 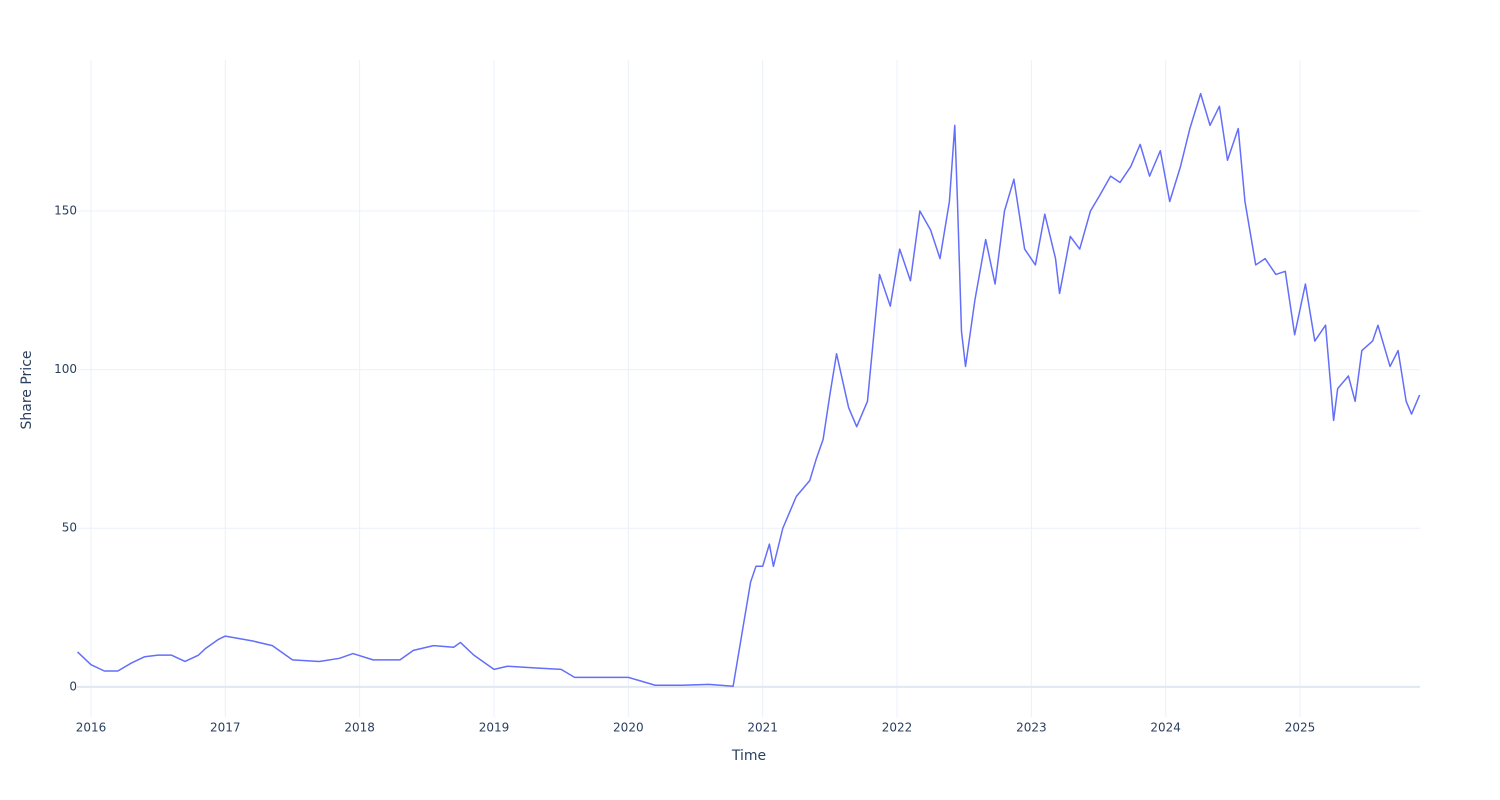 I want to click on y-tick-label: 50, so click(x=69, y=528).